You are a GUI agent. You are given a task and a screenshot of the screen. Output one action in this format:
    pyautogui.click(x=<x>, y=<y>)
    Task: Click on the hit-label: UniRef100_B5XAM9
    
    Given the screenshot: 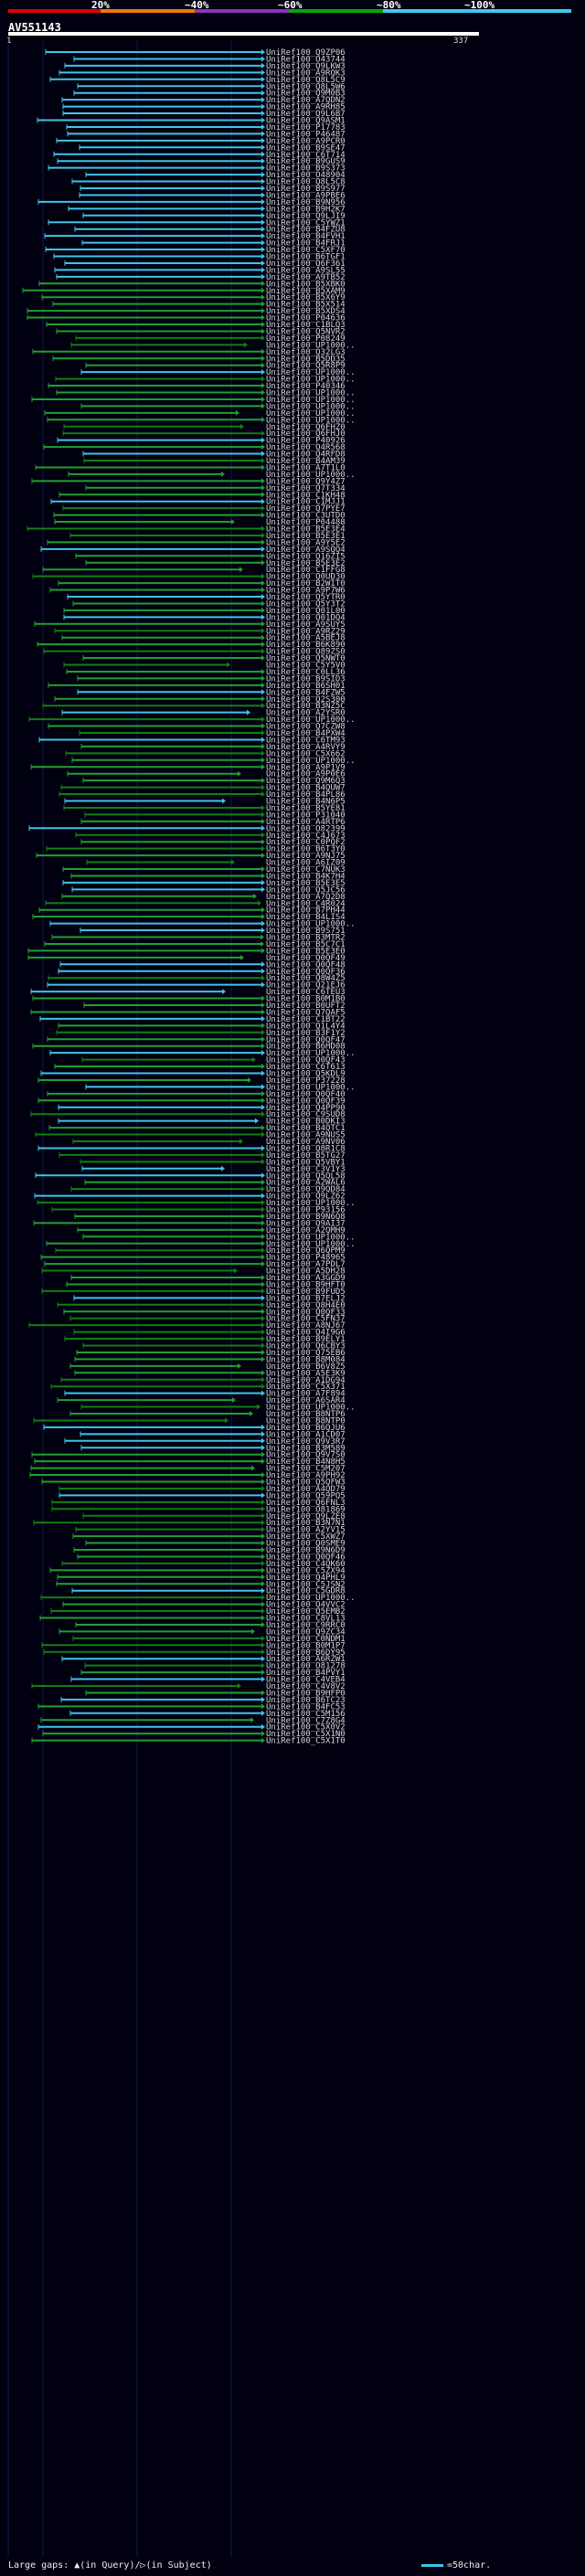 What is the action you would take?
    pyautogui.click(x=306, y=291)
    